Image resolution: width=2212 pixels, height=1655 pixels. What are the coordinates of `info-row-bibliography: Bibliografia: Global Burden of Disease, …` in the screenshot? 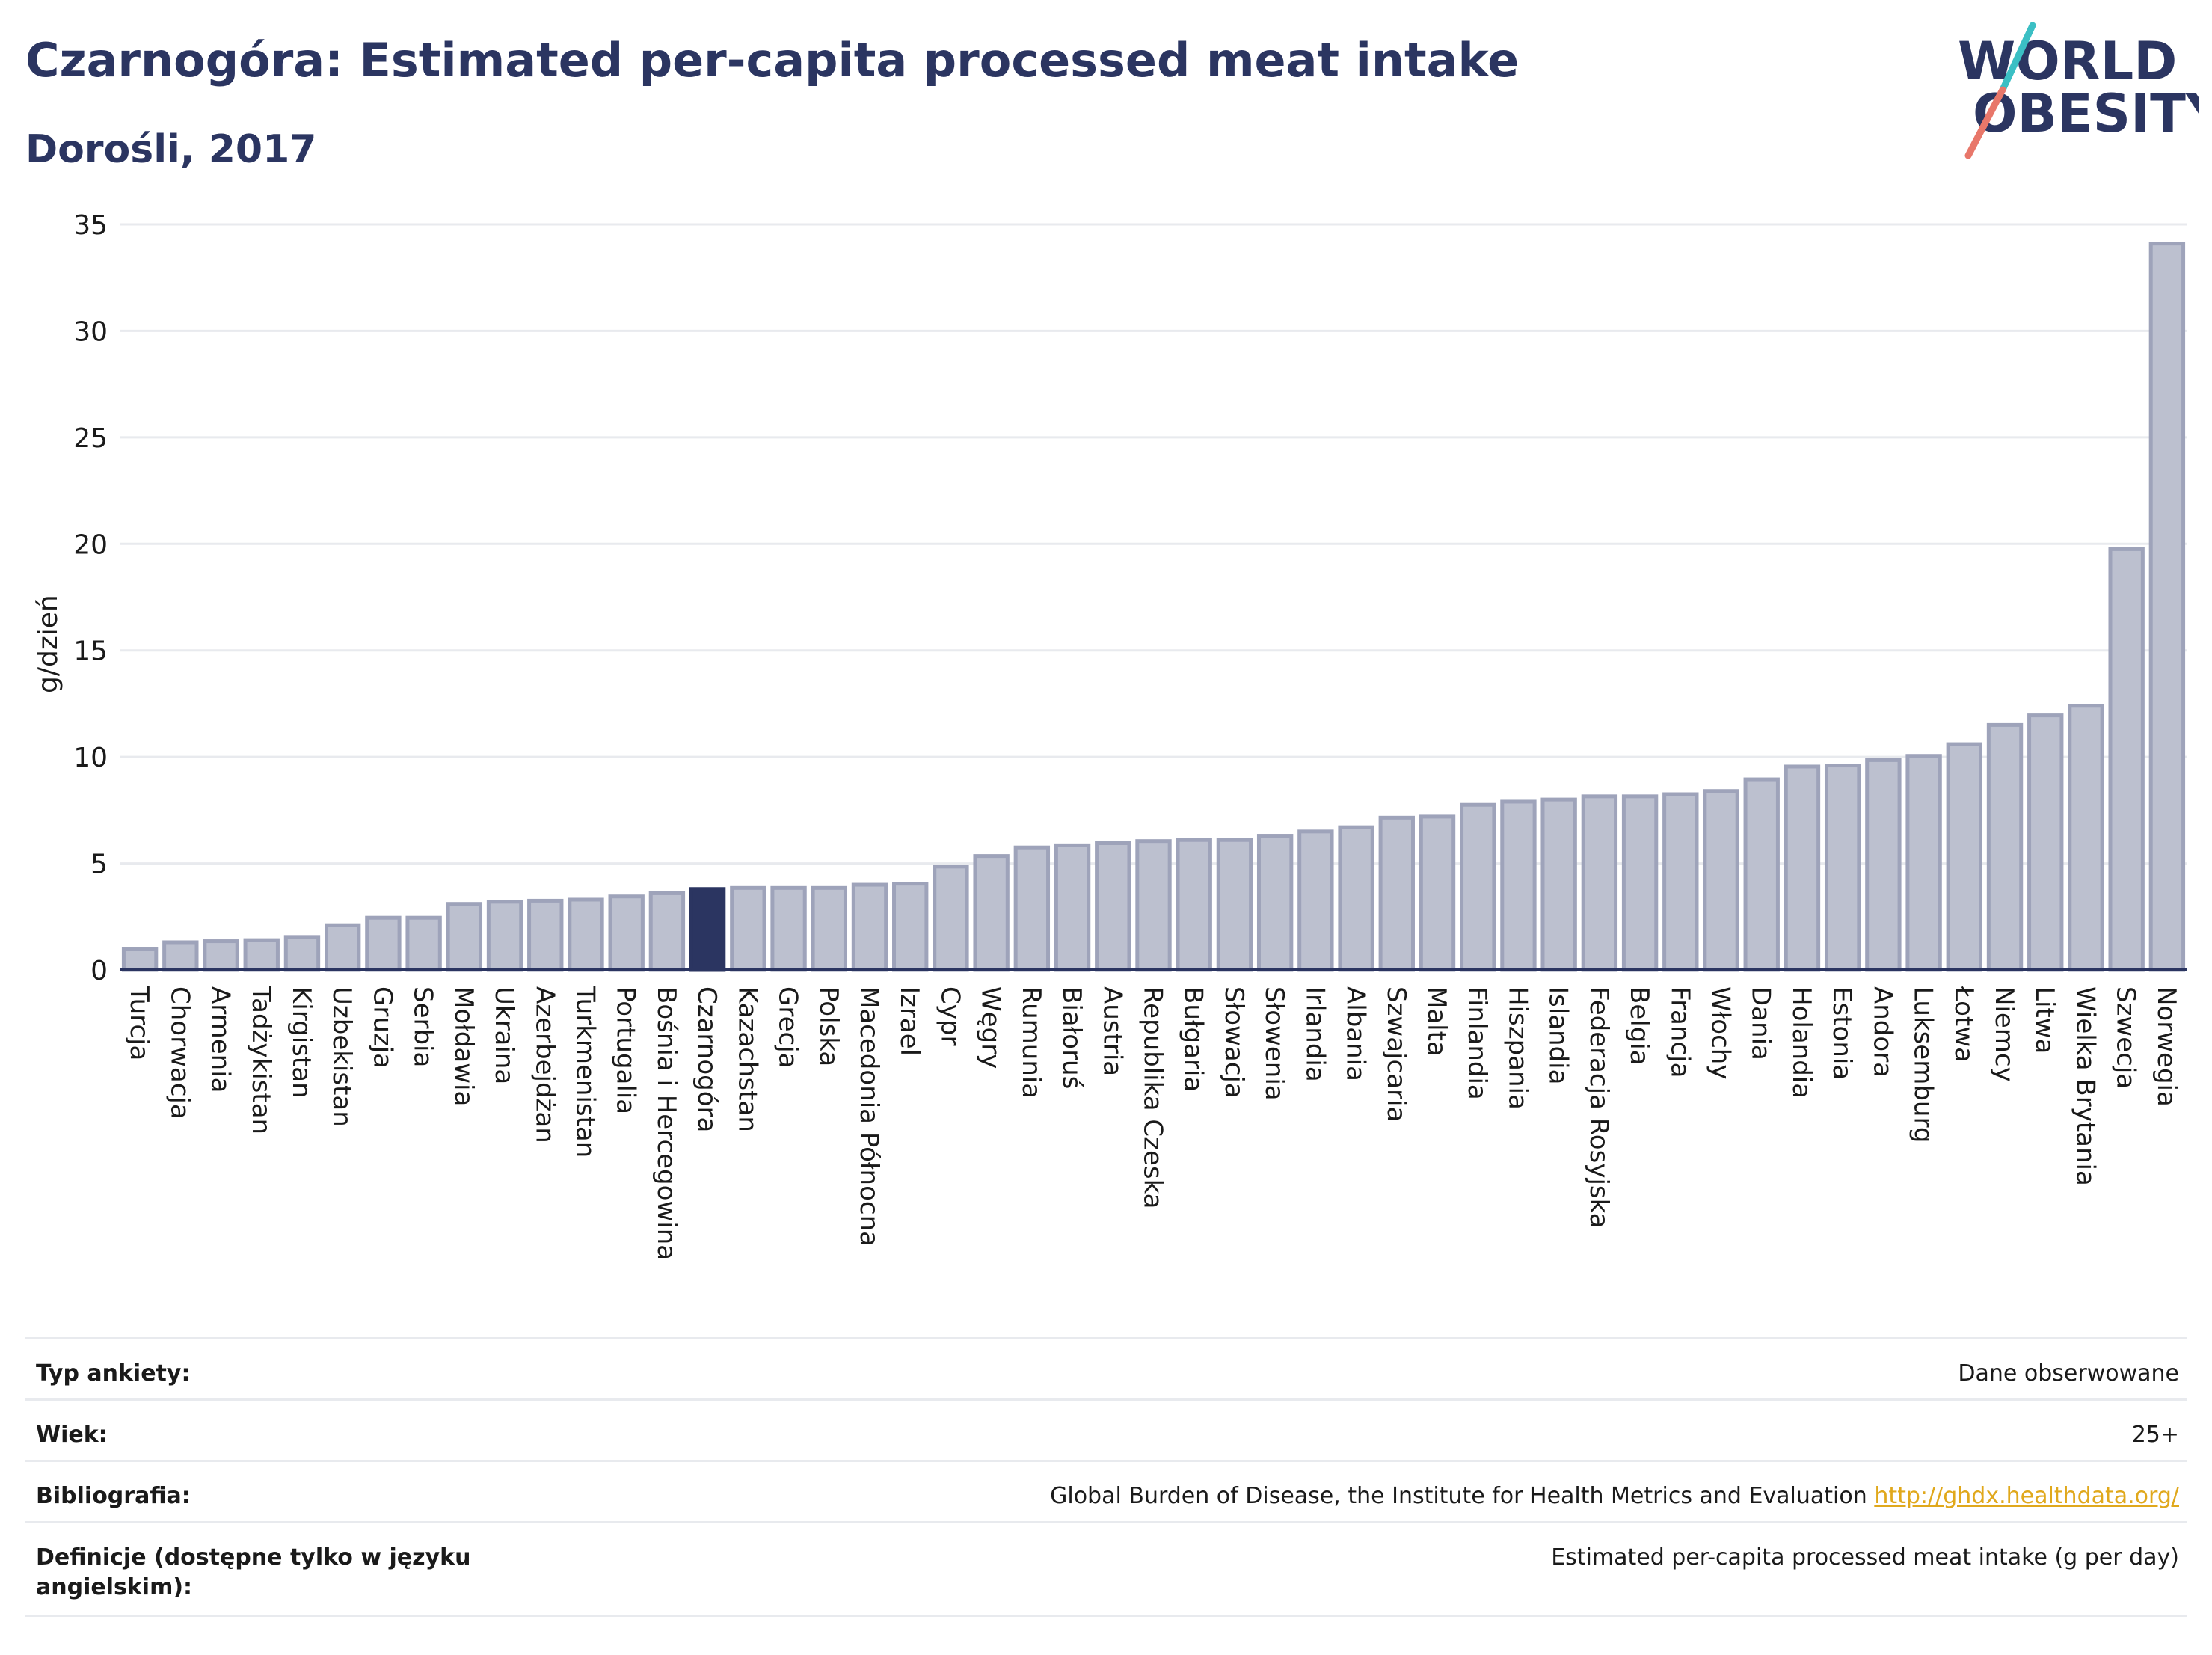 It's located at (1106, 1490).